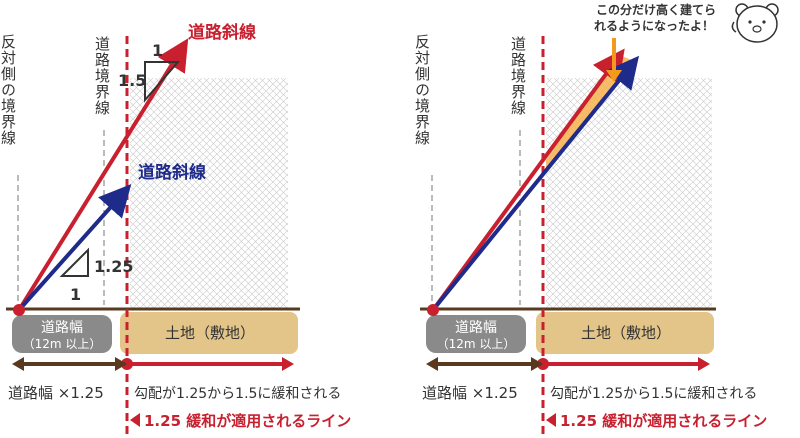  I want to click on blue-slope-label: 道路斜線, so click(172, 172).